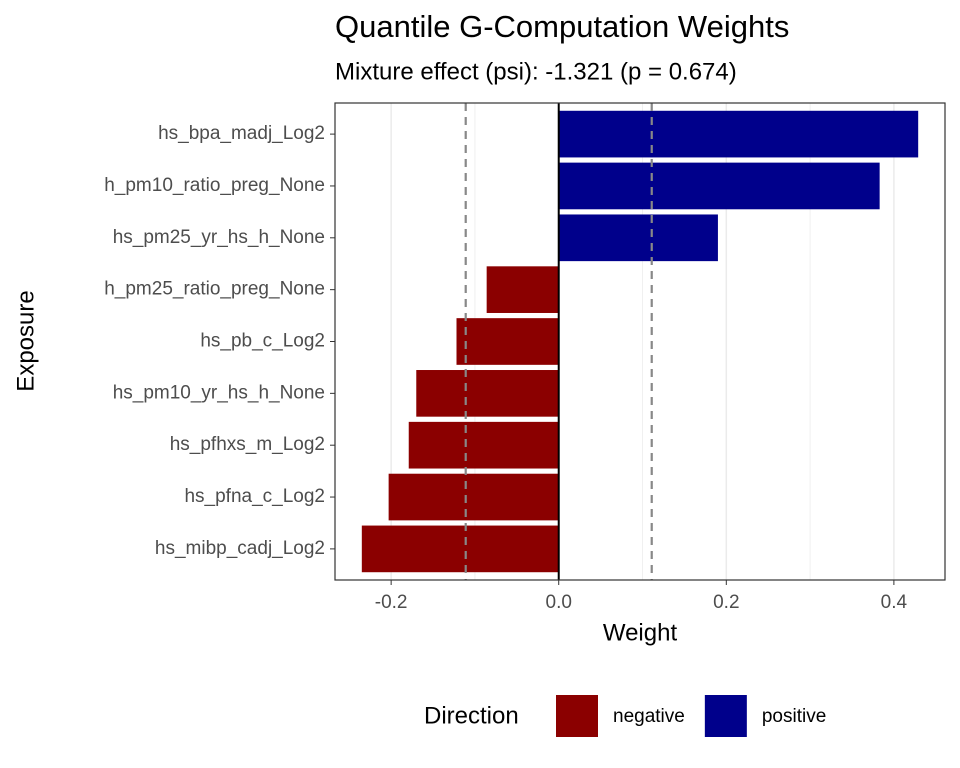 This screenshot has height=768, width=960. I want to click on y-tick-label: h_pm10_ratio_preg_None, so click(214, 185).